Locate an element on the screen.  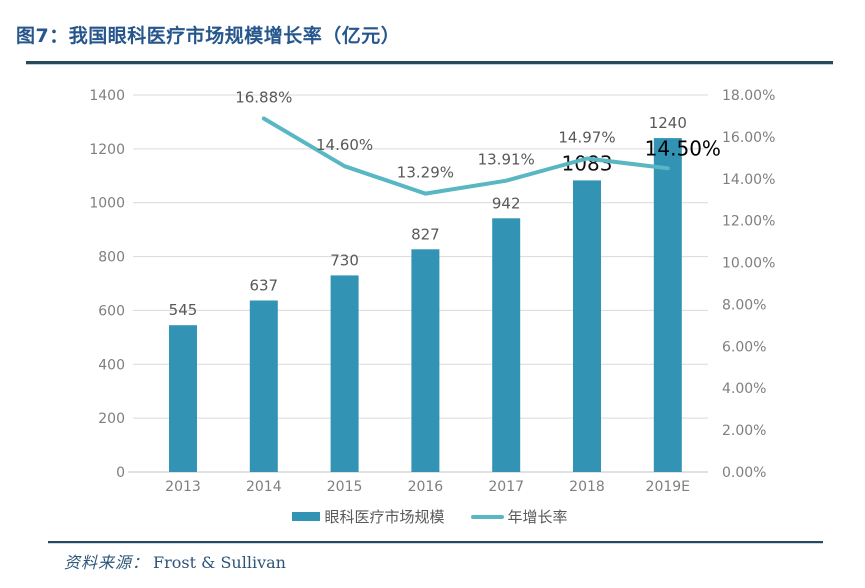
source-value: Frost & Sullivan is located at coordinates (219, 562).